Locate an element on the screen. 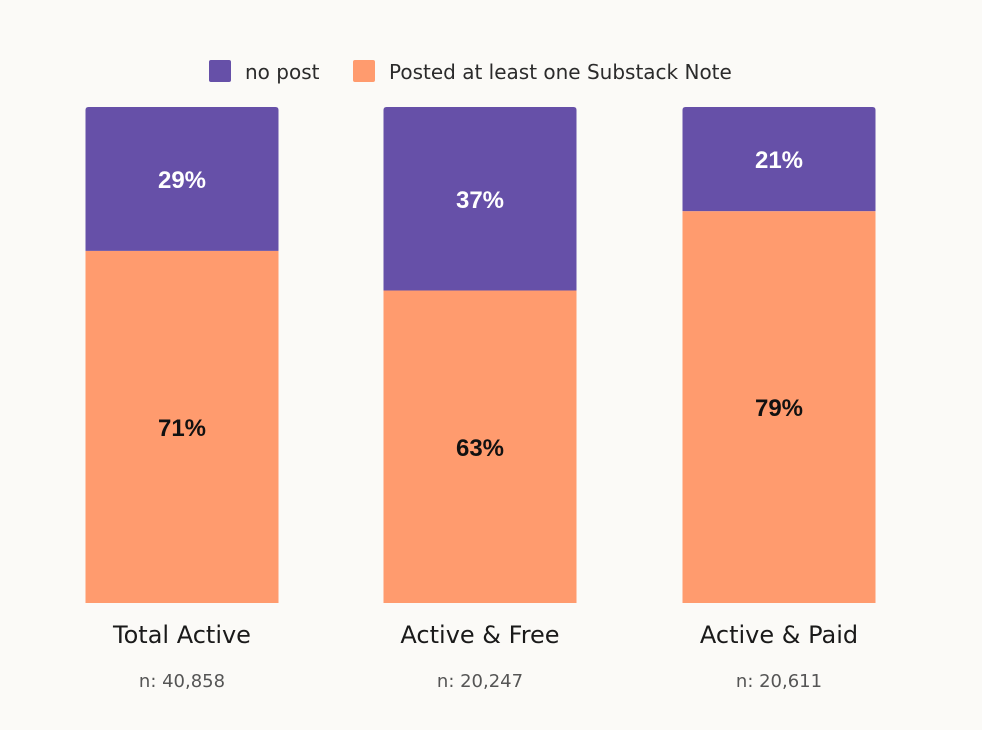 The width and height of the screenshot is (982, 730). data-label-no-post-total-active: 29% is located at coordinates (182, 180).